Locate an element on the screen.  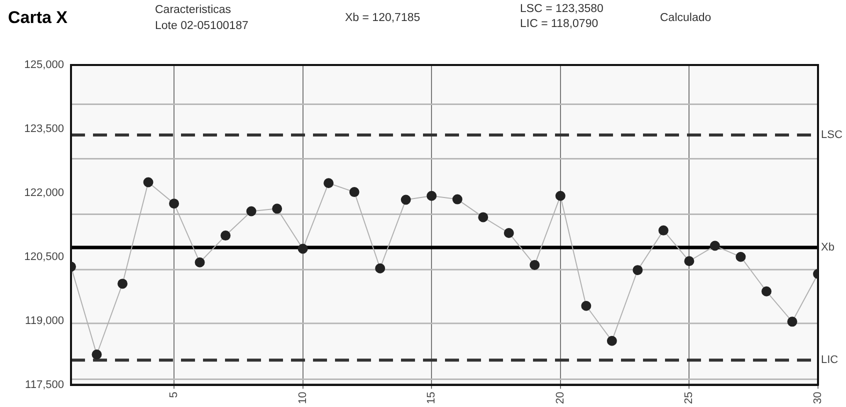
y-tick-label: 119,000 is located at coordinates (44, 320).